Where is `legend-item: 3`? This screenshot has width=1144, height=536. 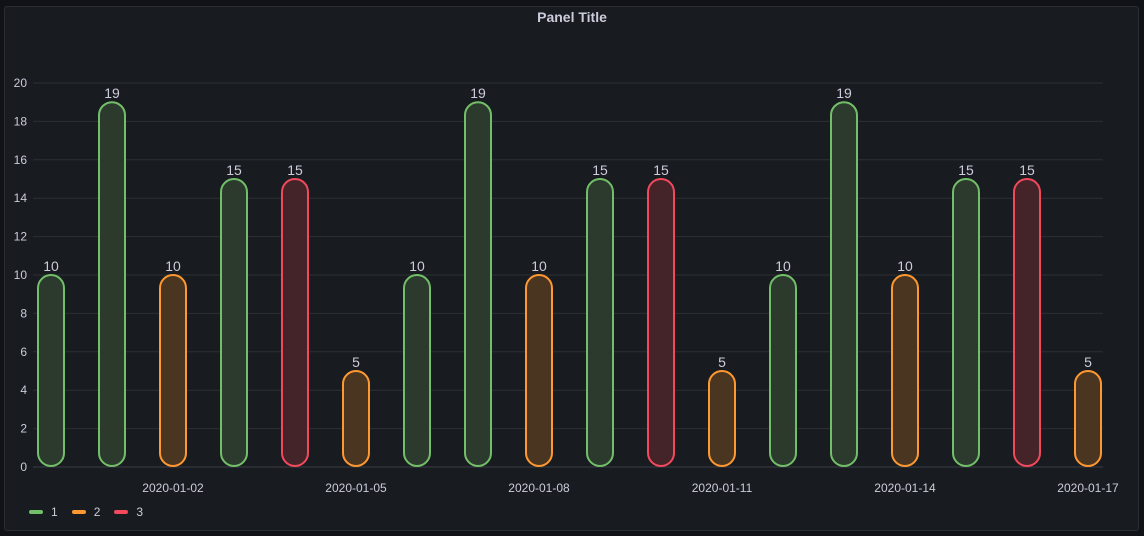 legend-item: 3 is located at coordinates (128, 512).